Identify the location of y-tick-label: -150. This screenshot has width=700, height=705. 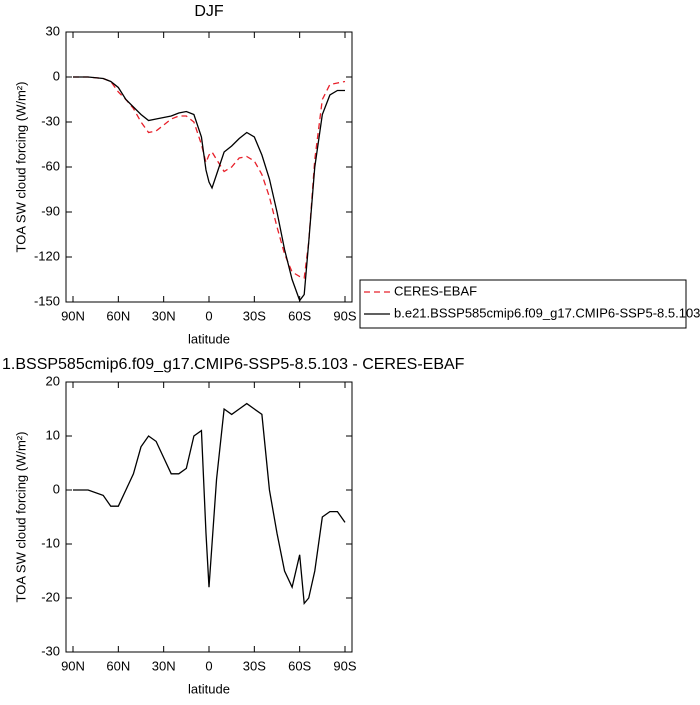
(47, 300).